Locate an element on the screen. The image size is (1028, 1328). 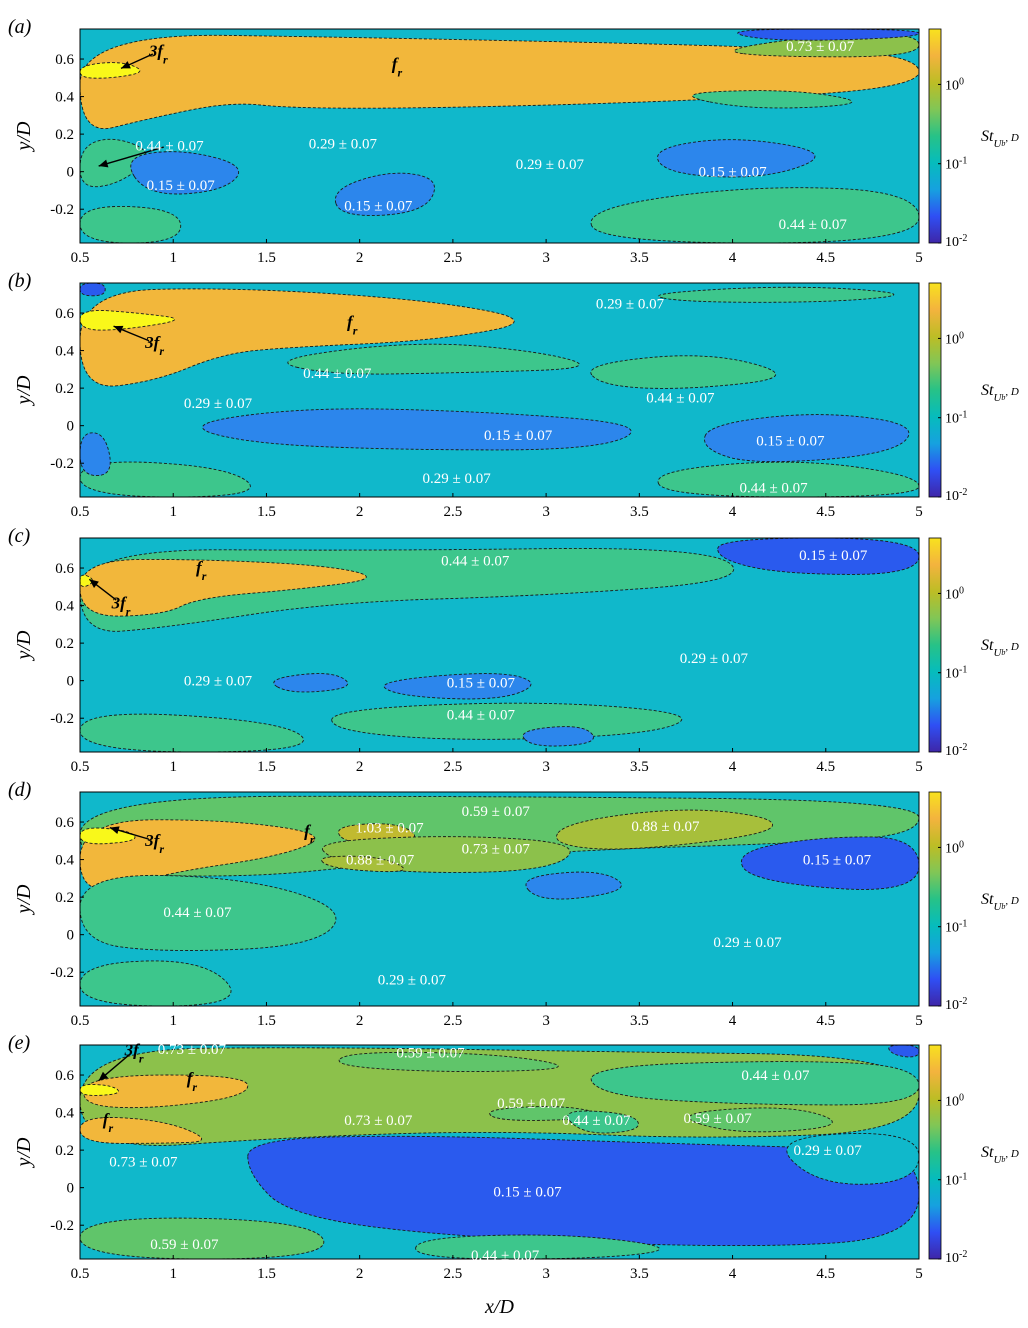
strouhal-band-label: 0.59 ± 0.07 is located at coordinates (184, 1245).